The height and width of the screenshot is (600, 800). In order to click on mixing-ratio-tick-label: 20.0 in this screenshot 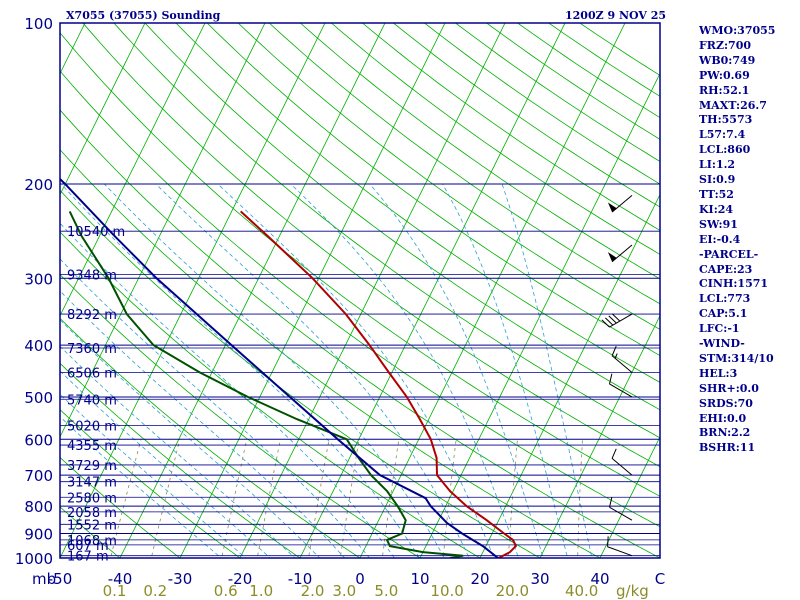, I will do `click(512, 591)`.